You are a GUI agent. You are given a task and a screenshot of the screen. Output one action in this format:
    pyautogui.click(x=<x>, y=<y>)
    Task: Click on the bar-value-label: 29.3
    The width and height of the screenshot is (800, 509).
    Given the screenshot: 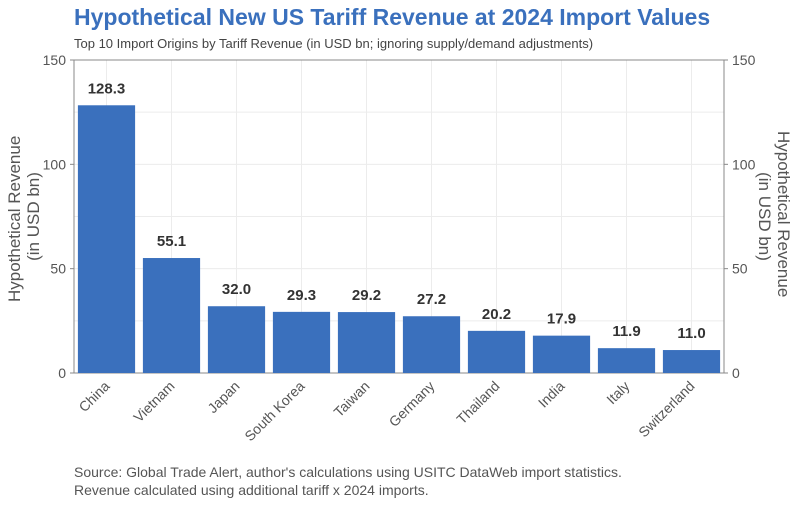 What is the action you would take?
    pyautogui.click(x=301, y=295)
    